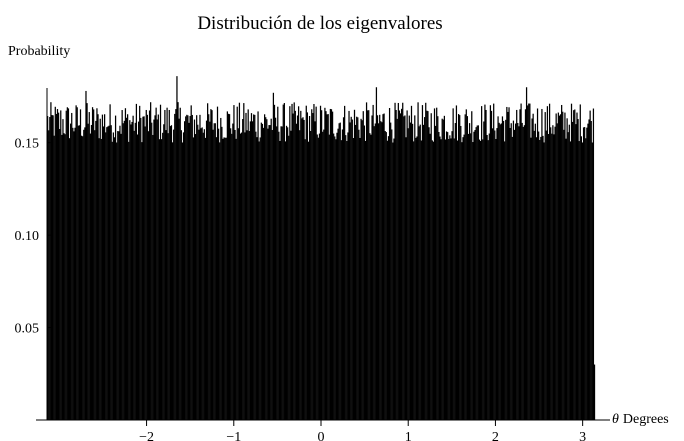 This screenshot has height=441, width=684. What do you see at coordinates (146, 435) in the screenshot?
I see `x-tick-label: −2` at bounding box center [146, 435].